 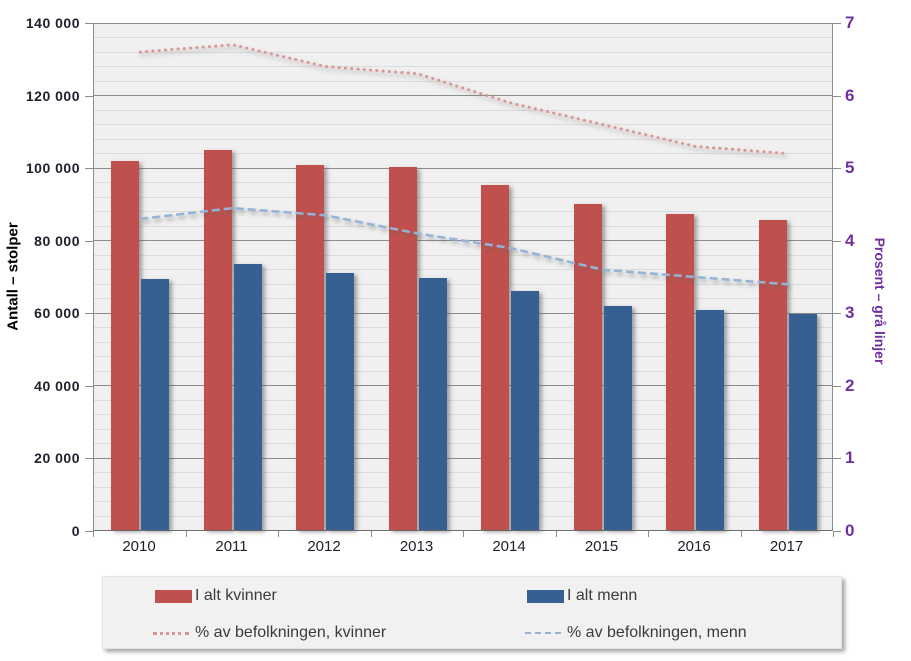 I want to click on bar-menn-2014, so click(x=525, y=410).